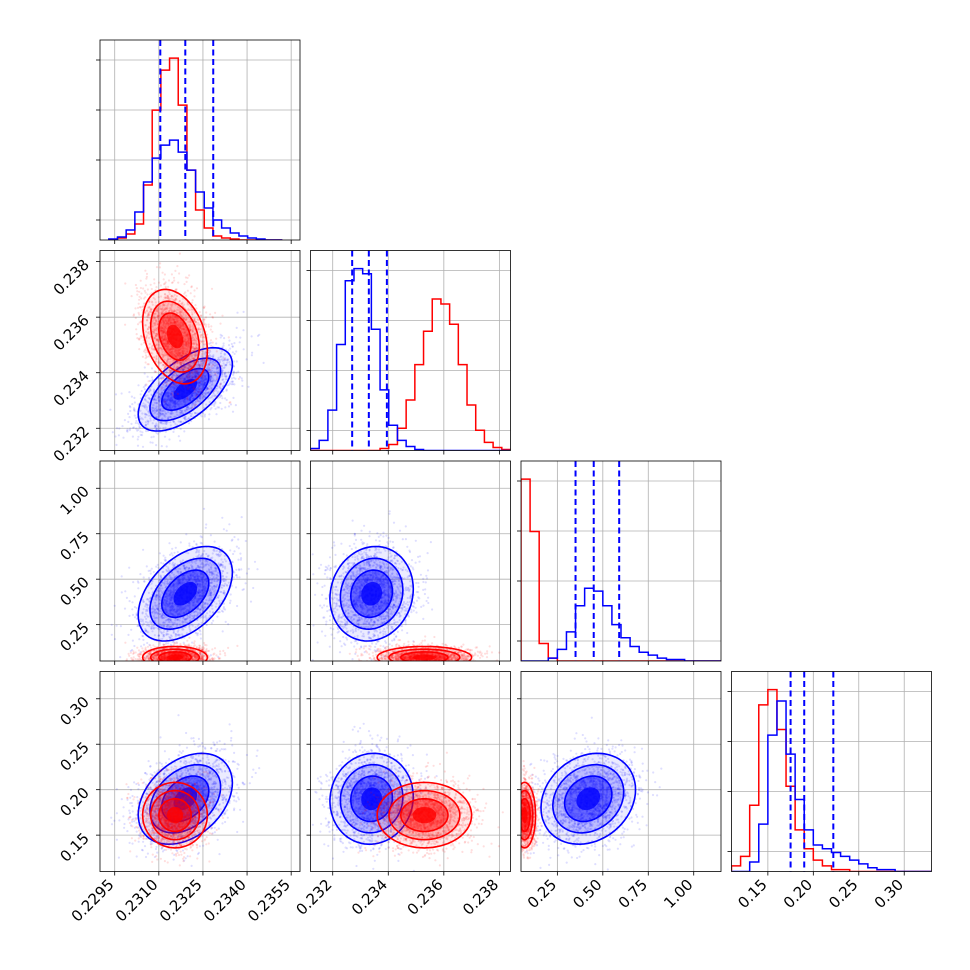  I want to click on panel-content, so click(410, 350).